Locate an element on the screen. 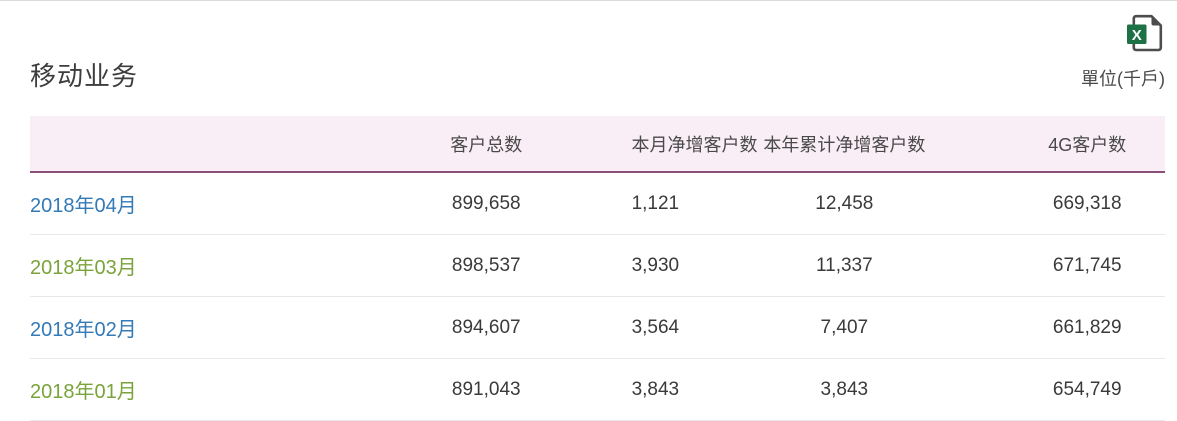  excel-icon-letter: X is located at coordinates (1137, 35).